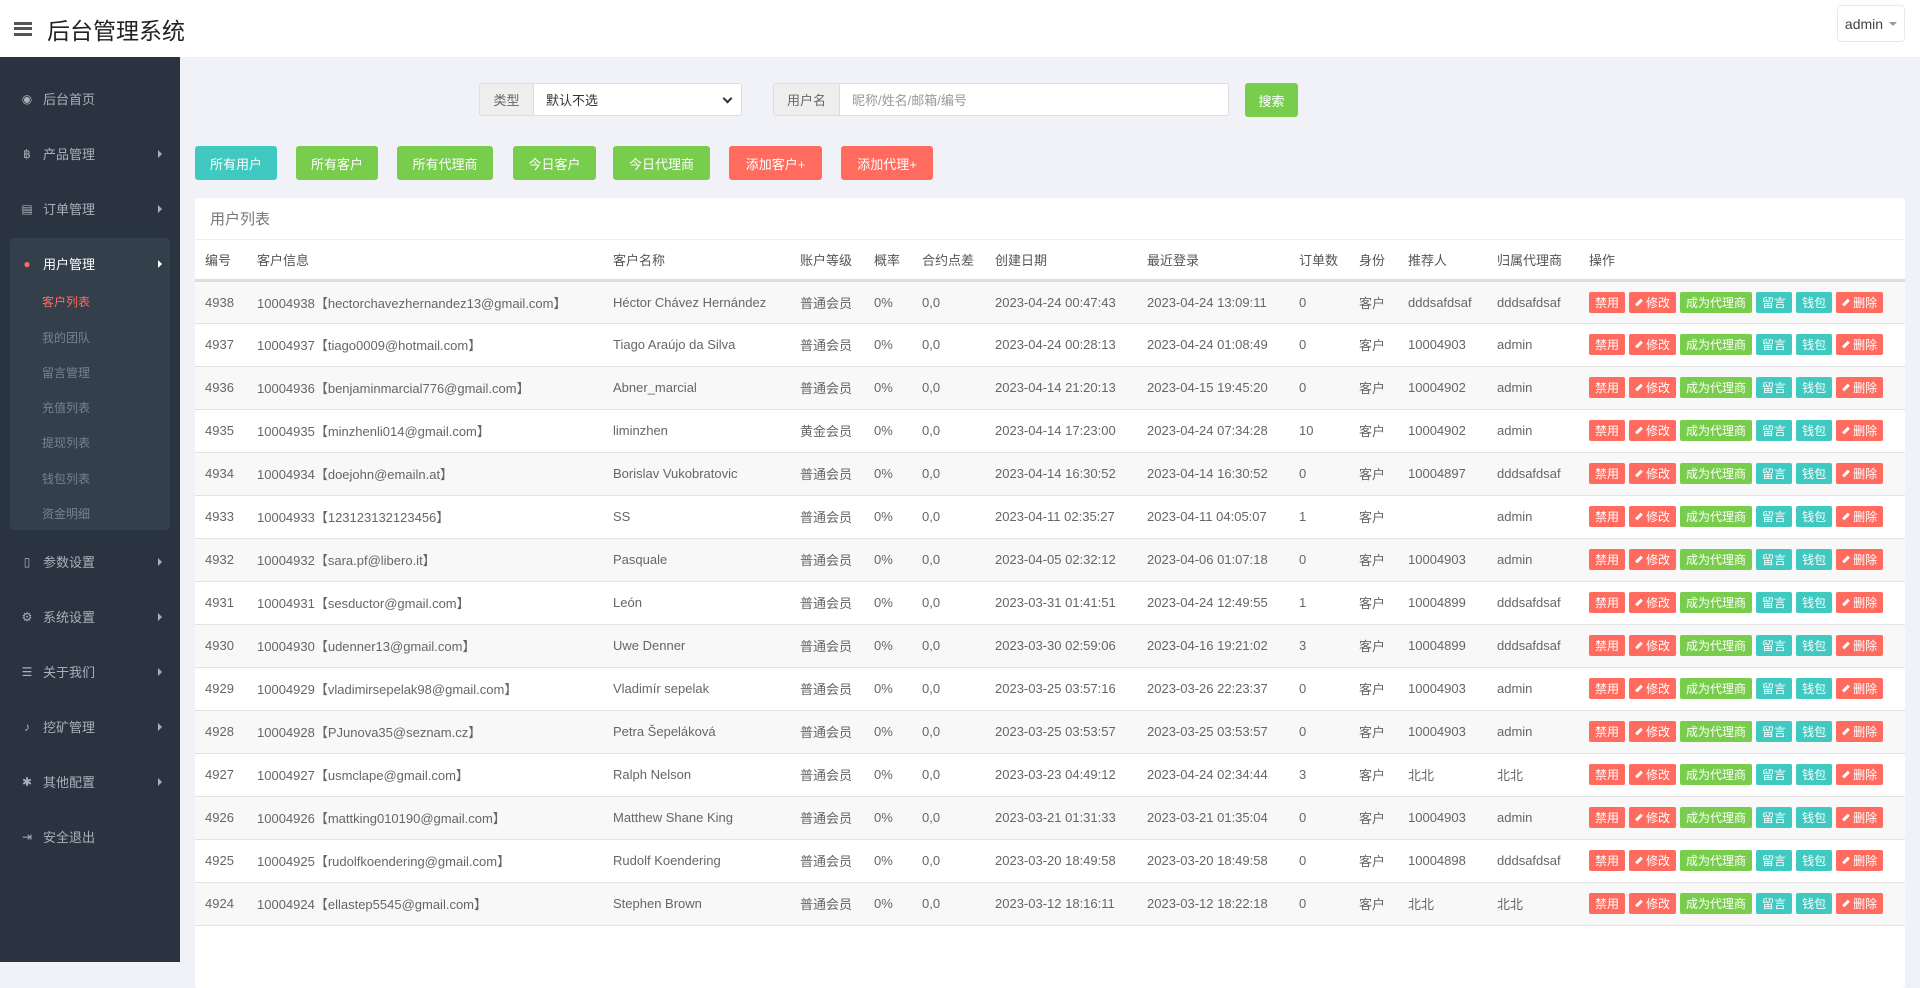  Describe the element at coordinates (66, 408) in the screenshot. I see `submenu-item: 充值列表` at that location.